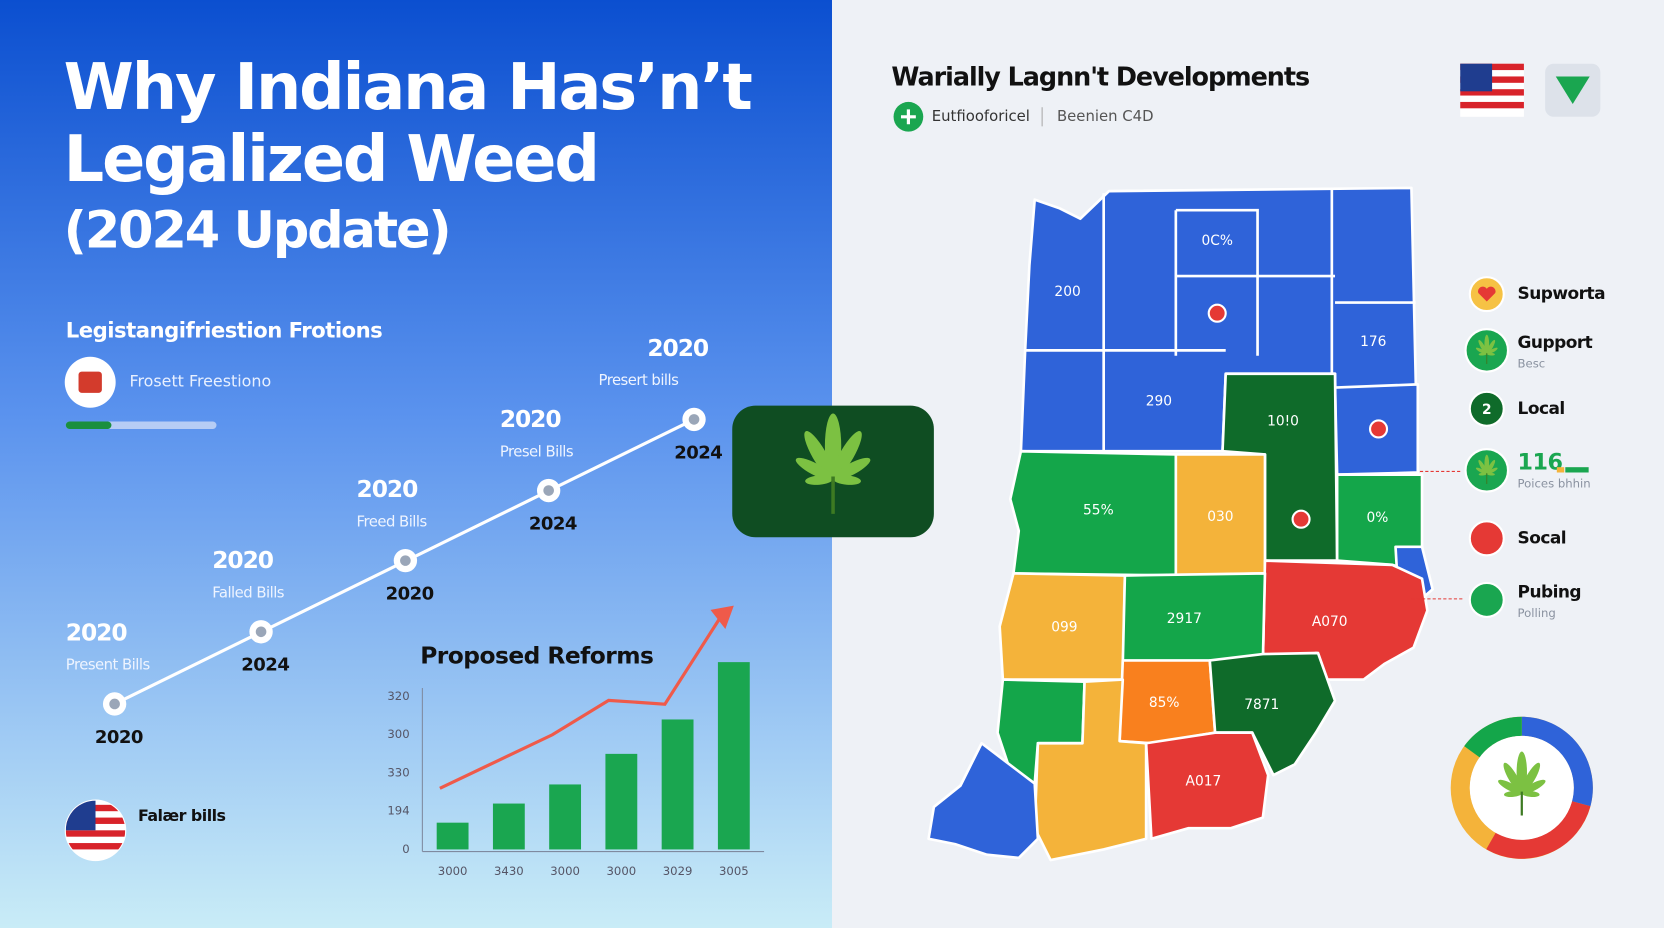 This screenshot has width=1664, height=928. I want to click on x-tick-label: 3005, so click(734, 871).